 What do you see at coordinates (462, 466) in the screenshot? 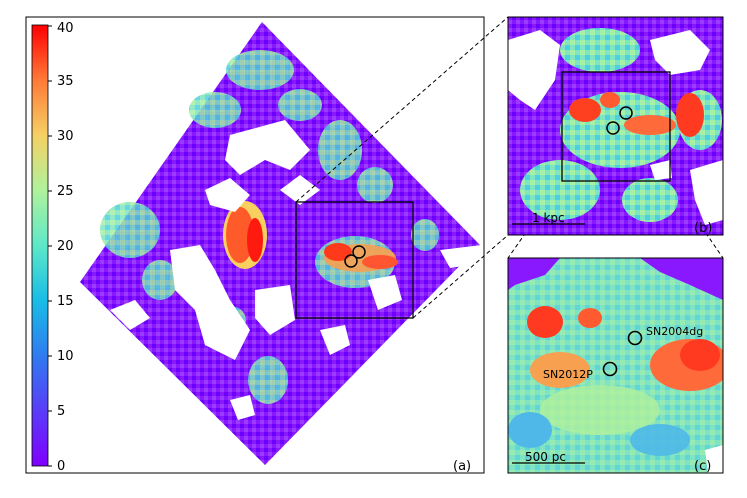
I see `panel-a-label: (a)` at bounding box center [462, 466].